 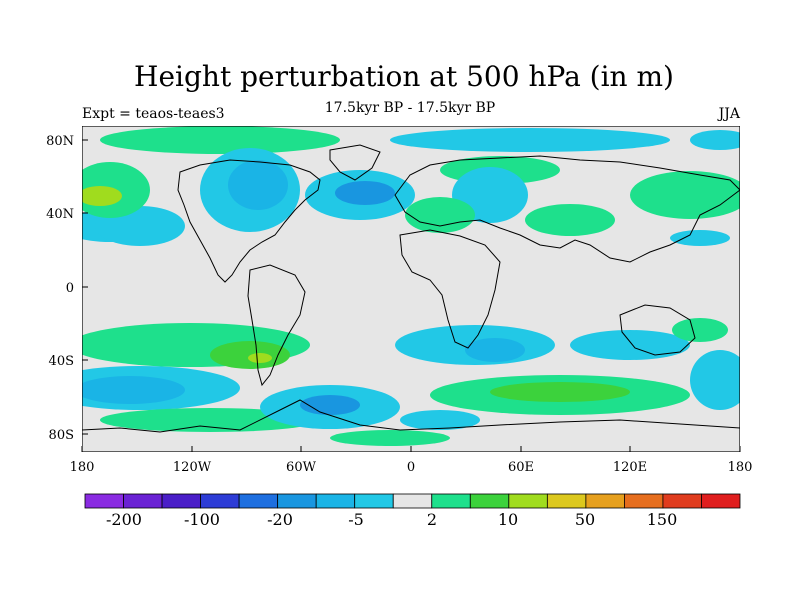 What do you see at coordinates (530, 140) in the screenshot?
I see `anomaly-high-arctic-light-blue` at bounding box center [530, 140].